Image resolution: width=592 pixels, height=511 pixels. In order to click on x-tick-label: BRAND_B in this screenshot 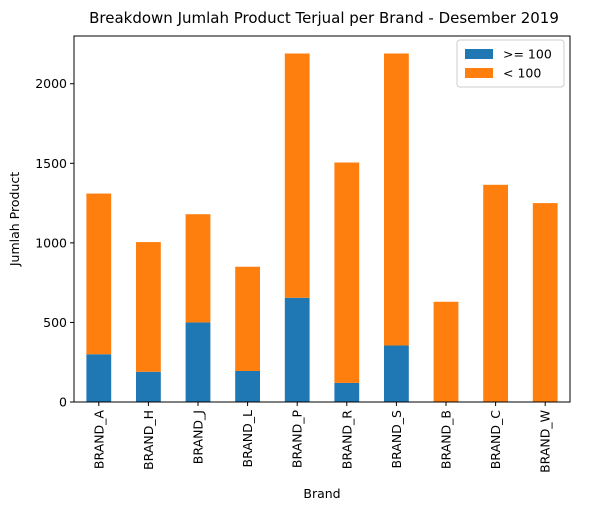, I will do `click(446, 439)`.